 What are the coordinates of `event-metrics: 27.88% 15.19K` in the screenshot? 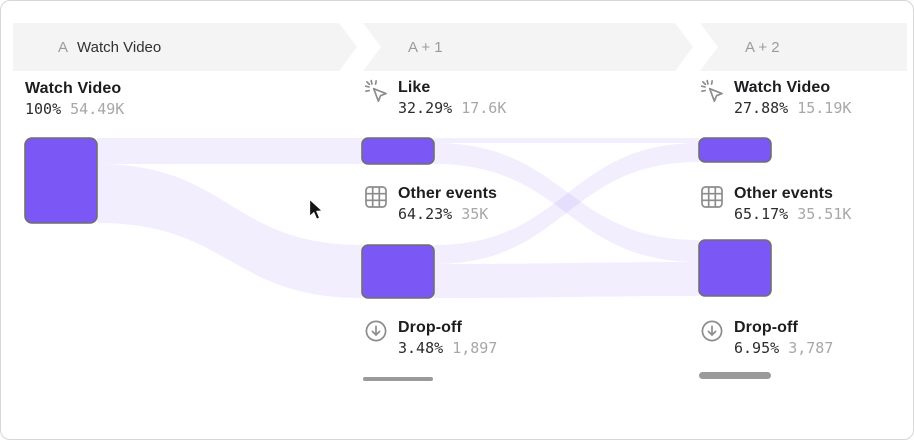 It's located at (792, 108).